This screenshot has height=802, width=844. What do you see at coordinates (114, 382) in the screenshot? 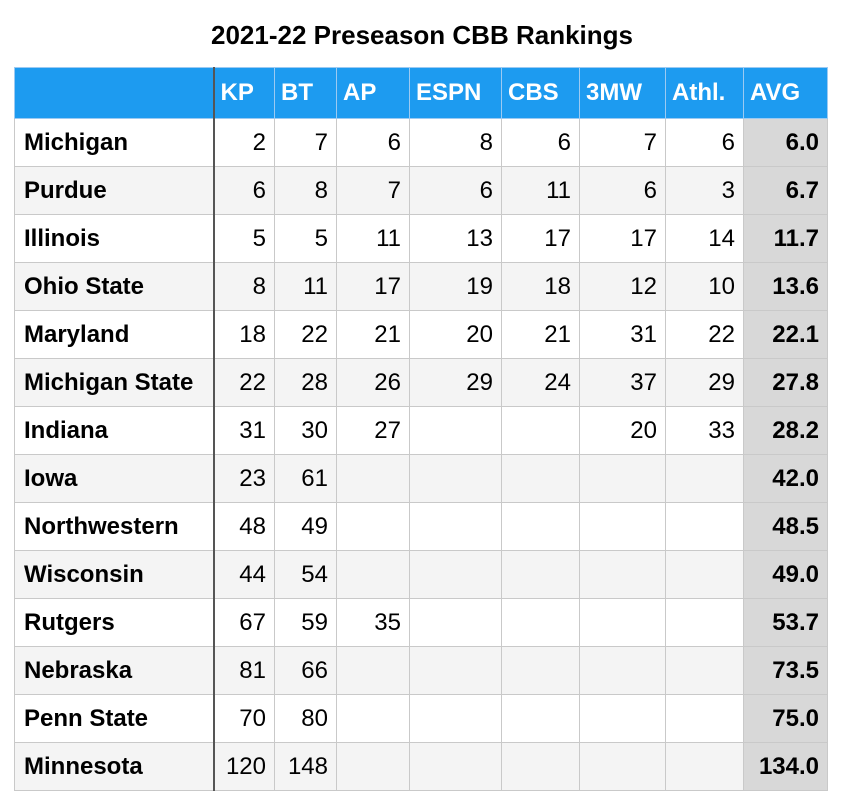
I see `team-name: Michigan State` at bounding box center [114, 382].